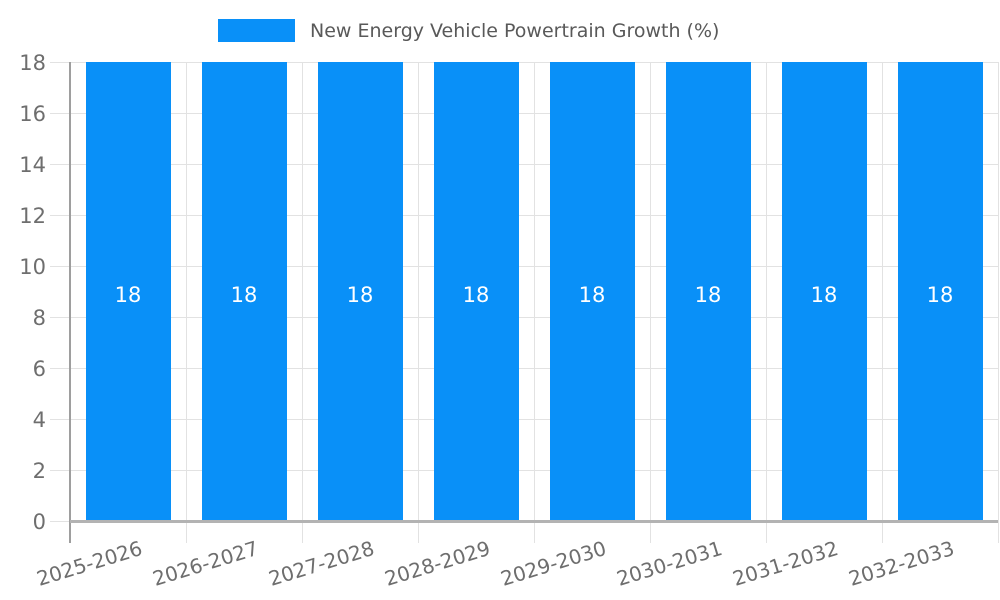 The image size is (1000, 600). What do you see at coordinates (32, 114) in the screenshot?
I see `y-tick-label: 16` at bounding box center [32, 114].